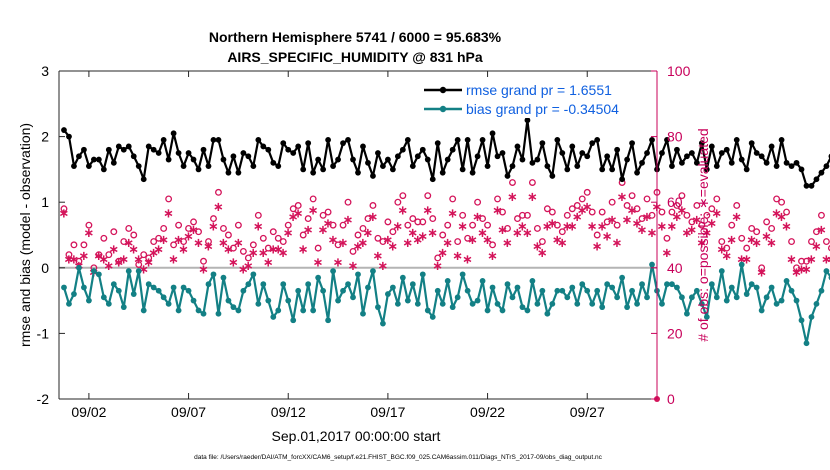 The width and height of the screenshot is (830, 470). Describe the element at coordinates (542, 109) in the screenshot. I see `legend-bias-label: bias grand pr = -0.34504` at that location.